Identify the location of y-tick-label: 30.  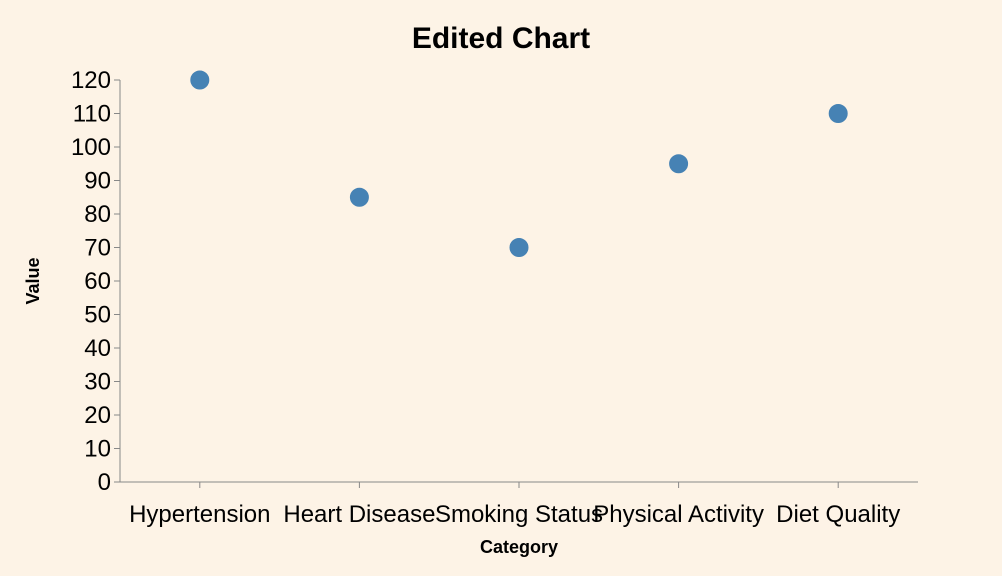
(97, 382).